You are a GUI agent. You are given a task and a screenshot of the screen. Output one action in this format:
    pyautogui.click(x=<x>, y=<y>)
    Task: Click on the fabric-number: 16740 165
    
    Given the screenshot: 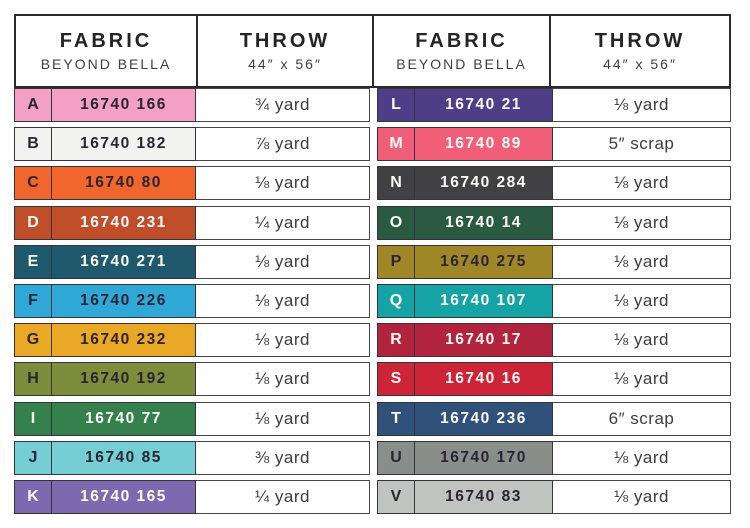 What is the action you would take?
    pyautogui.click(x=123, y=496)
    